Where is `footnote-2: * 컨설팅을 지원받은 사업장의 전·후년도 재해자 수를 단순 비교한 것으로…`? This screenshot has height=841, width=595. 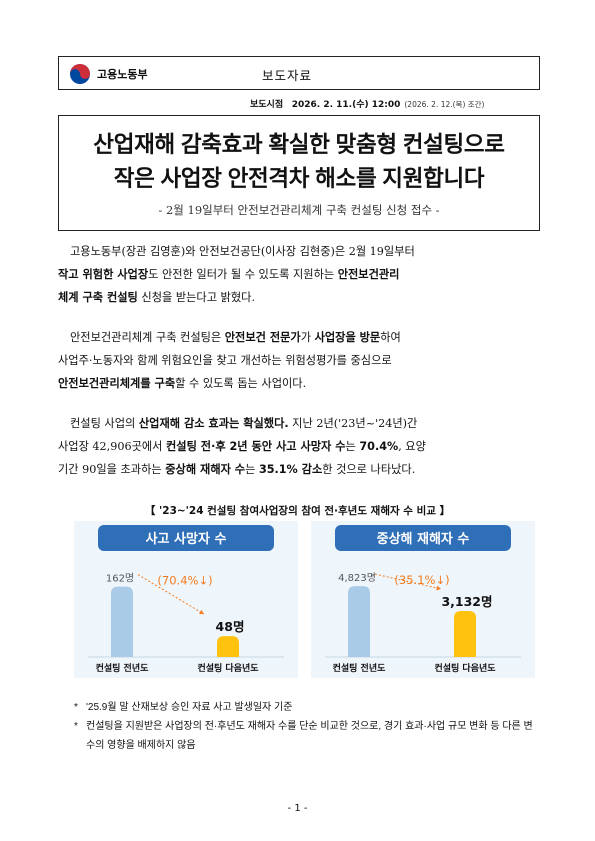
footnote-2: * 컨설팅을 지원받은 사업장의 전·후년도 재해자 수를 단순 비교한 것으로… is located at coordinates (307, 736).